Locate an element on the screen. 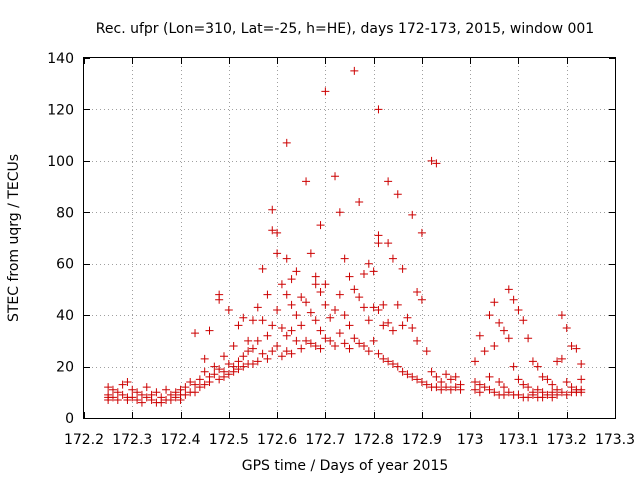 The height and width of the screenshot is (480, 640). y-tick-label: 120 is located at coordinates (60, 110).